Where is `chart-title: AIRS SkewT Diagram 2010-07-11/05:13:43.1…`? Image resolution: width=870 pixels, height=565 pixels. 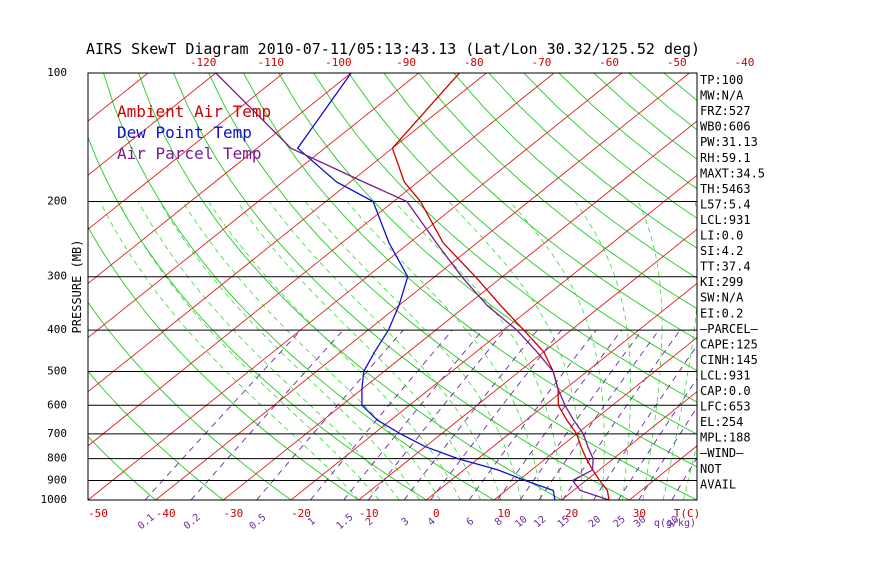 chart-title: AIRS SkewT Diagram 2010-07-11/05:13:43.1… is located at coordinates (393, 49).